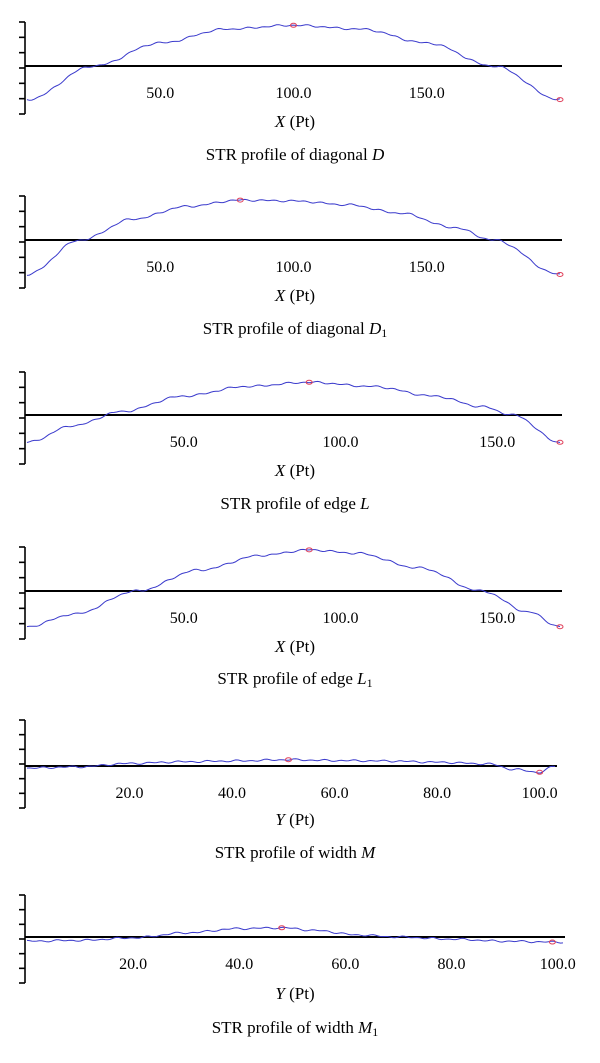  I want to click on chart-caption: STR profile of width M, so click(295, 853).